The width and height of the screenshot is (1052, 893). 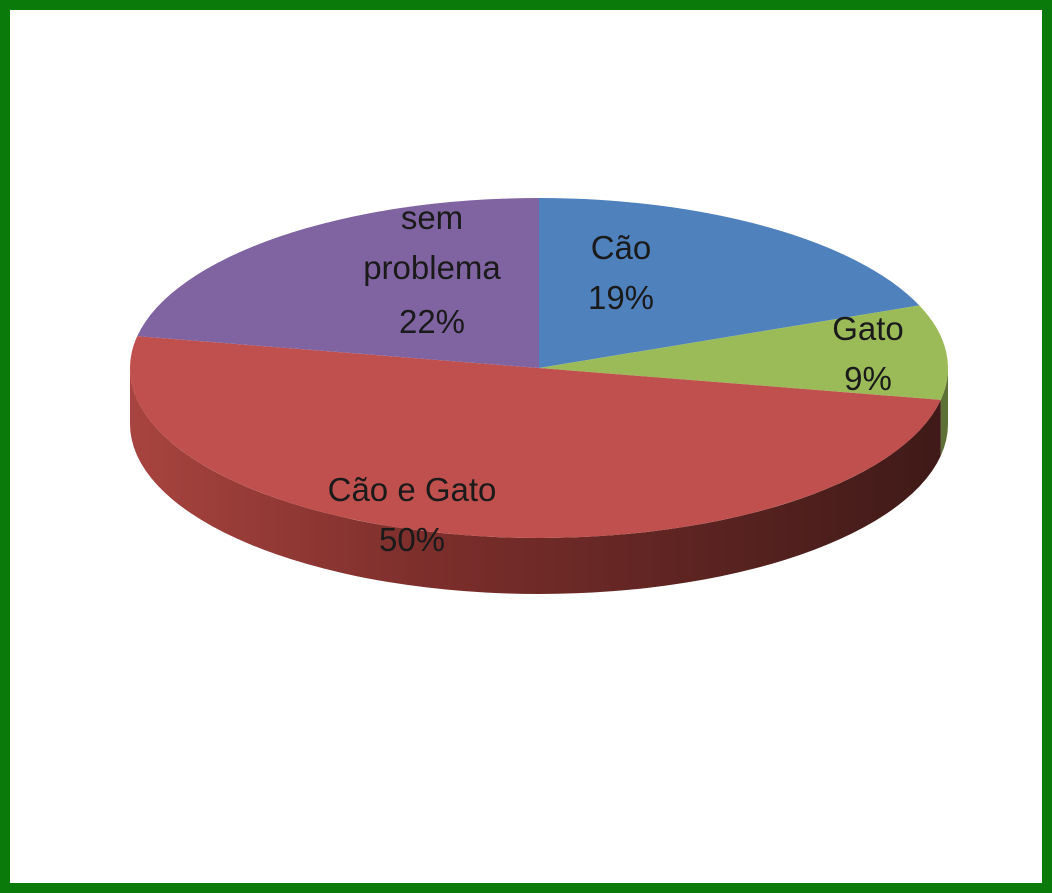 I want to click on slice-label-3-0: sem, so click(x=432, y=217).